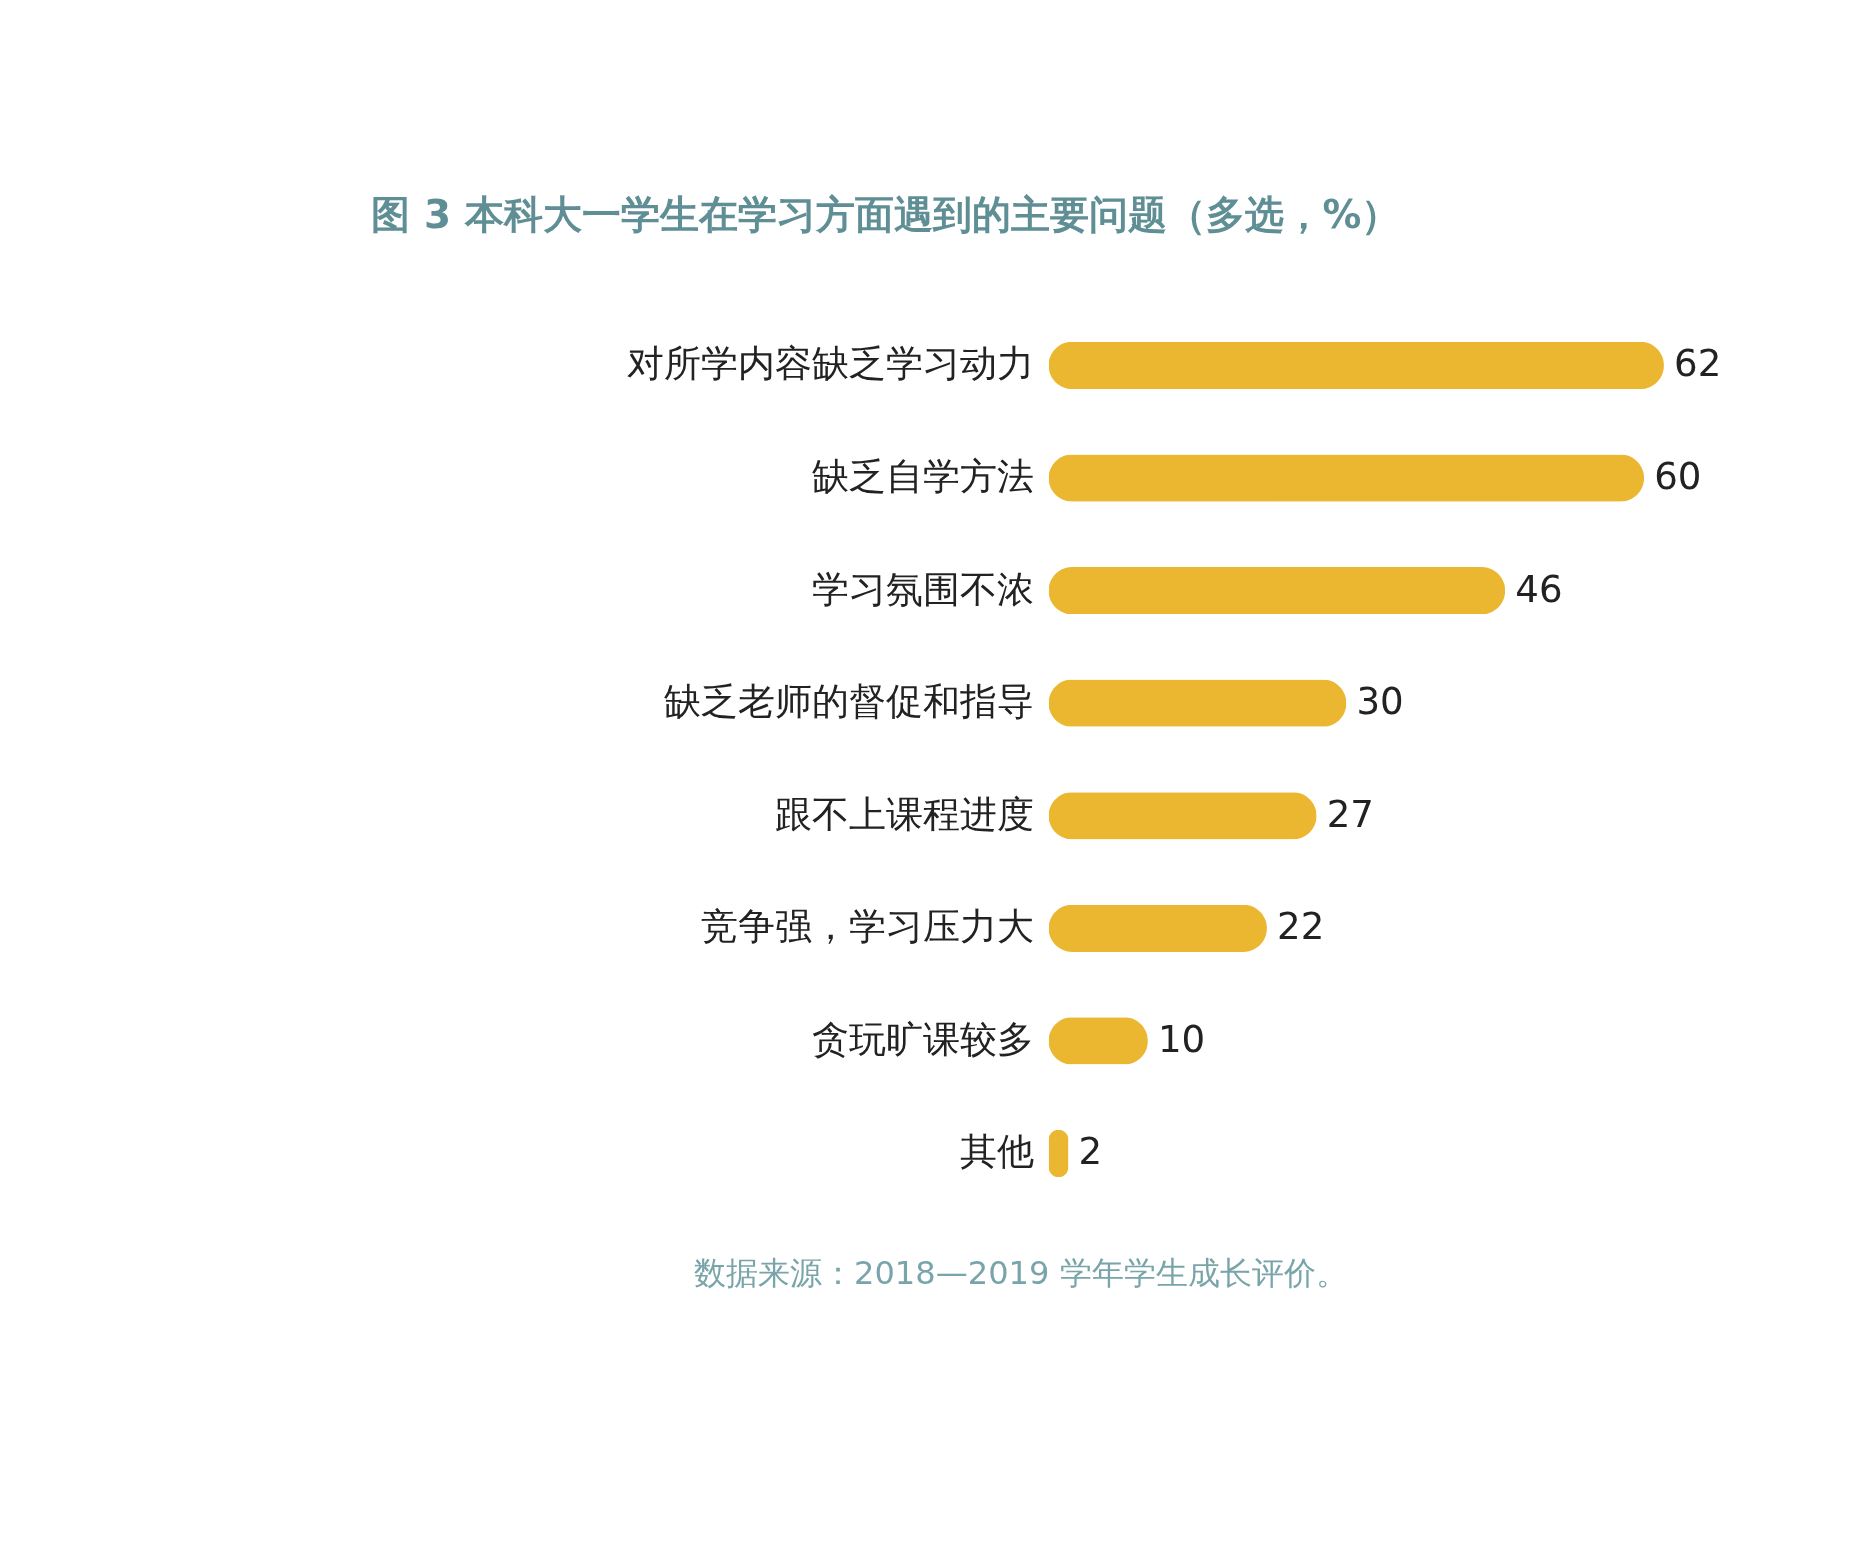 The width and height of the screenshot is (1876, 1542). Describe the element at coordinates (848, 702) in the screenshot. I see `y-tick-label: 缺乏老师的督促和指导` at that location.